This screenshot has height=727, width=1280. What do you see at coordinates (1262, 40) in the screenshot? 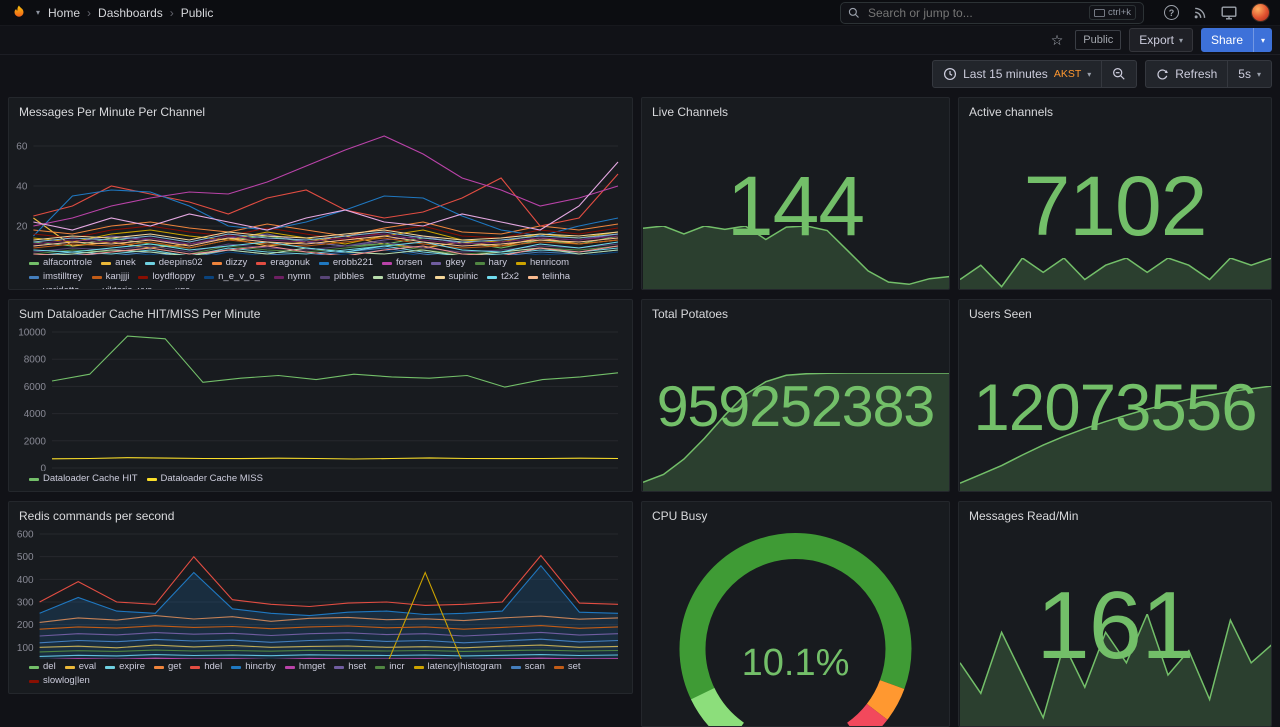
I see `share-menu-caret: ▾` at bounding box center [1262, 40].